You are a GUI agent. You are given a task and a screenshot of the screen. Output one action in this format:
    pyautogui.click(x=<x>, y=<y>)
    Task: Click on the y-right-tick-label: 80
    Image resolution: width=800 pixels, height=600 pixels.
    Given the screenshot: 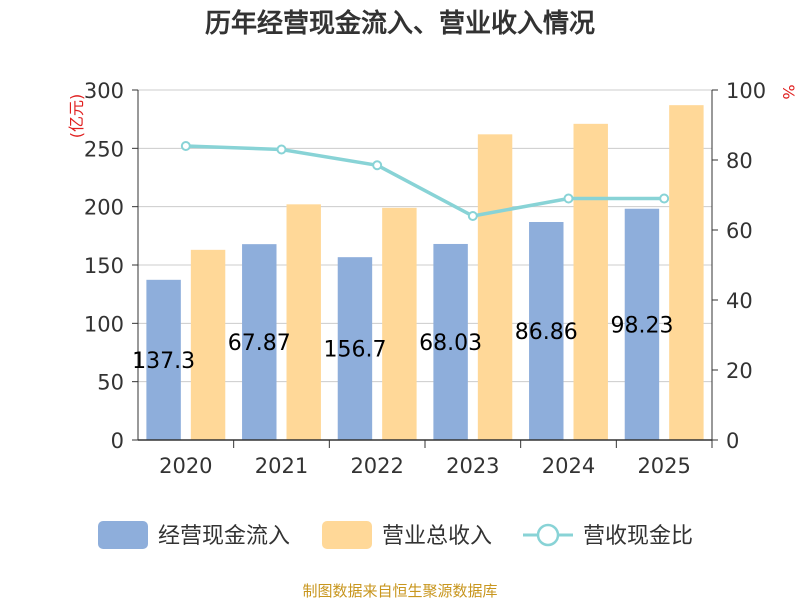 What is the action you would take?
    pyautogui.click(x=739, y=161)
    